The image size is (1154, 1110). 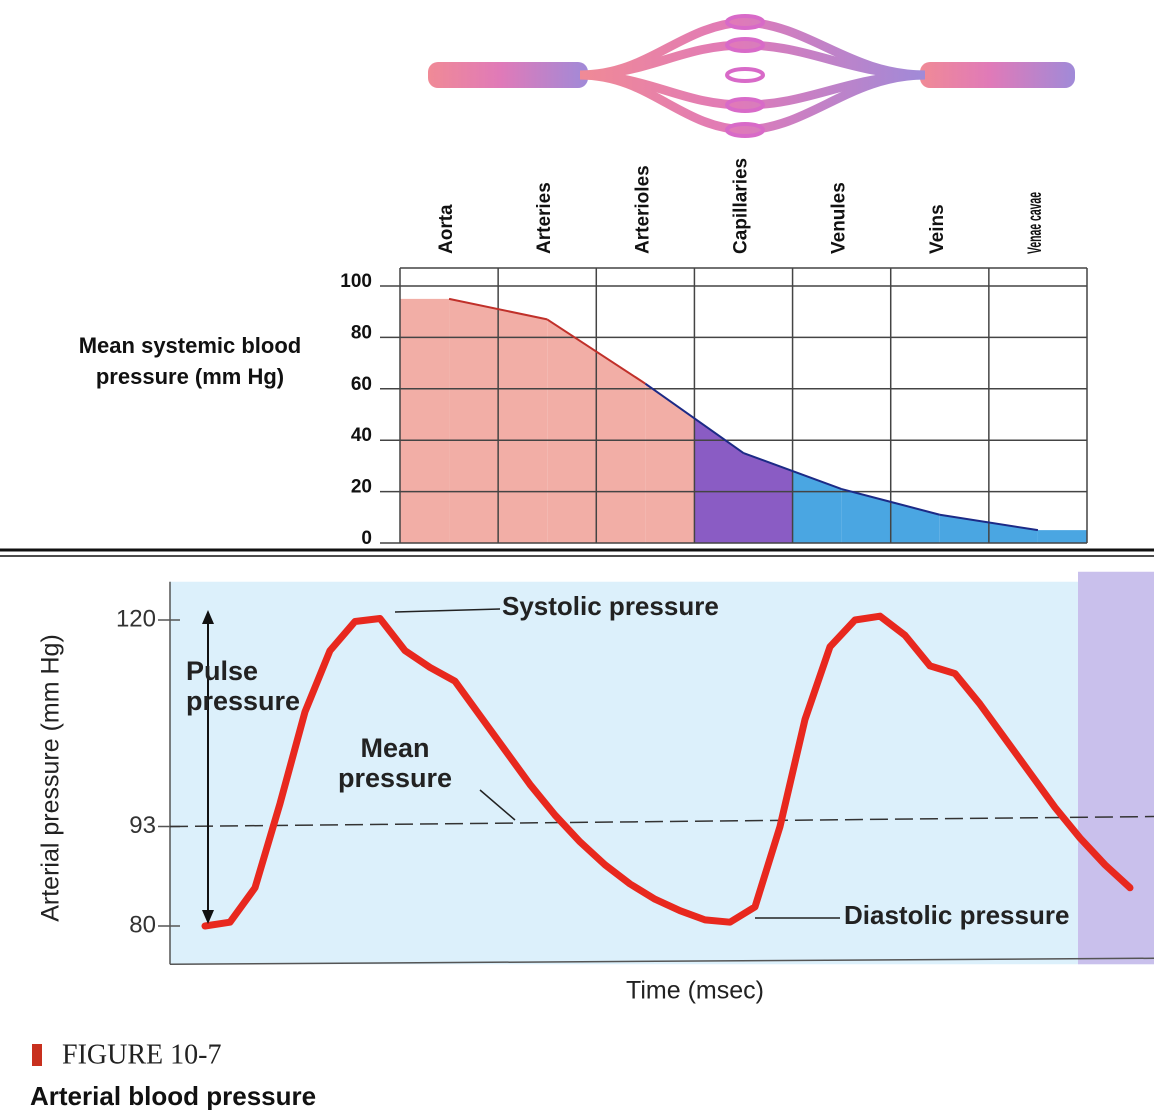 I want to click on figure-caption: Arterial blood pressure, so click(x=173, y=1095).